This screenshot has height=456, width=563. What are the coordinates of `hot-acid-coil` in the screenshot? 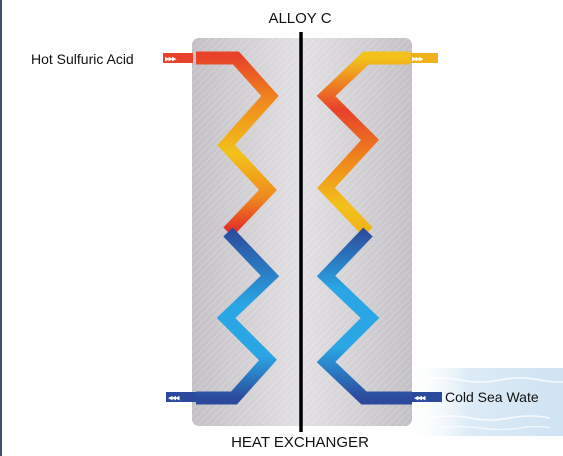 It's located at (237, 144).